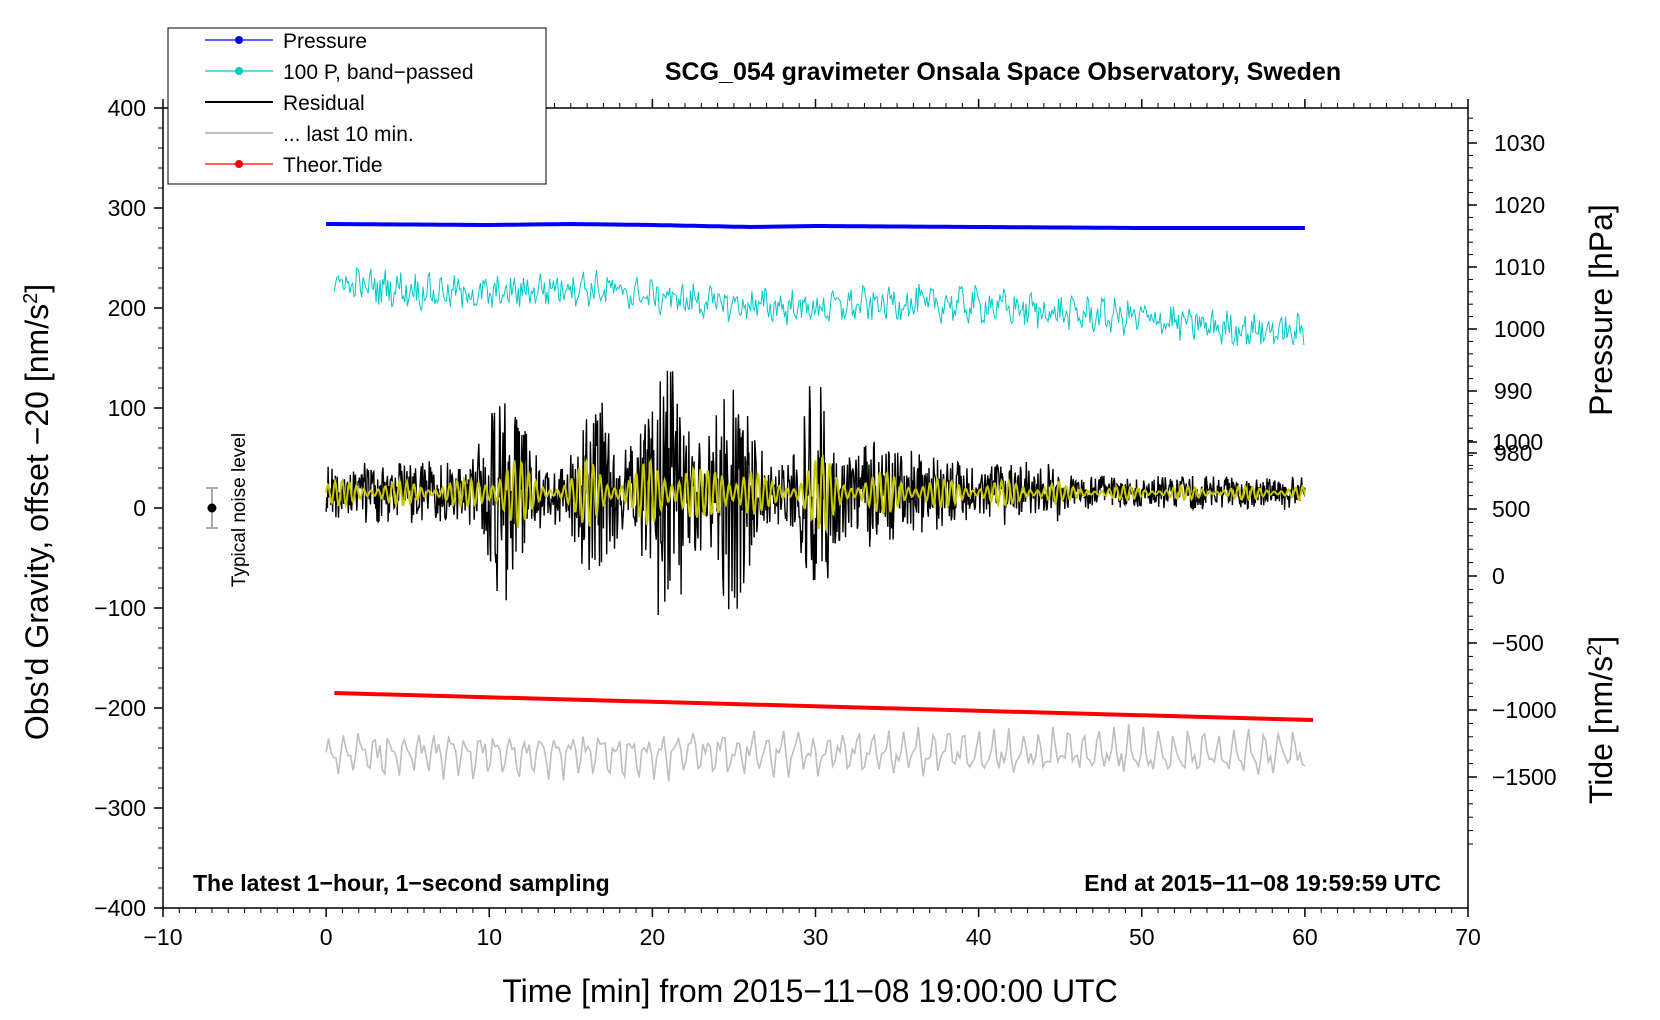 The width and height of the screenshot is (1660, 1020). I want to click on legend-label: ... last 10 min., so click(348, 134).